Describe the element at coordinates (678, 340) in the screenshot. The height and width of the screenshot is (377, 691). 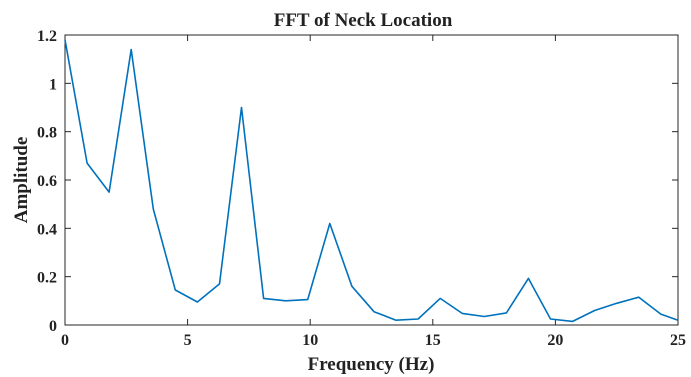
I see `x-tick-label: 25` at that location.